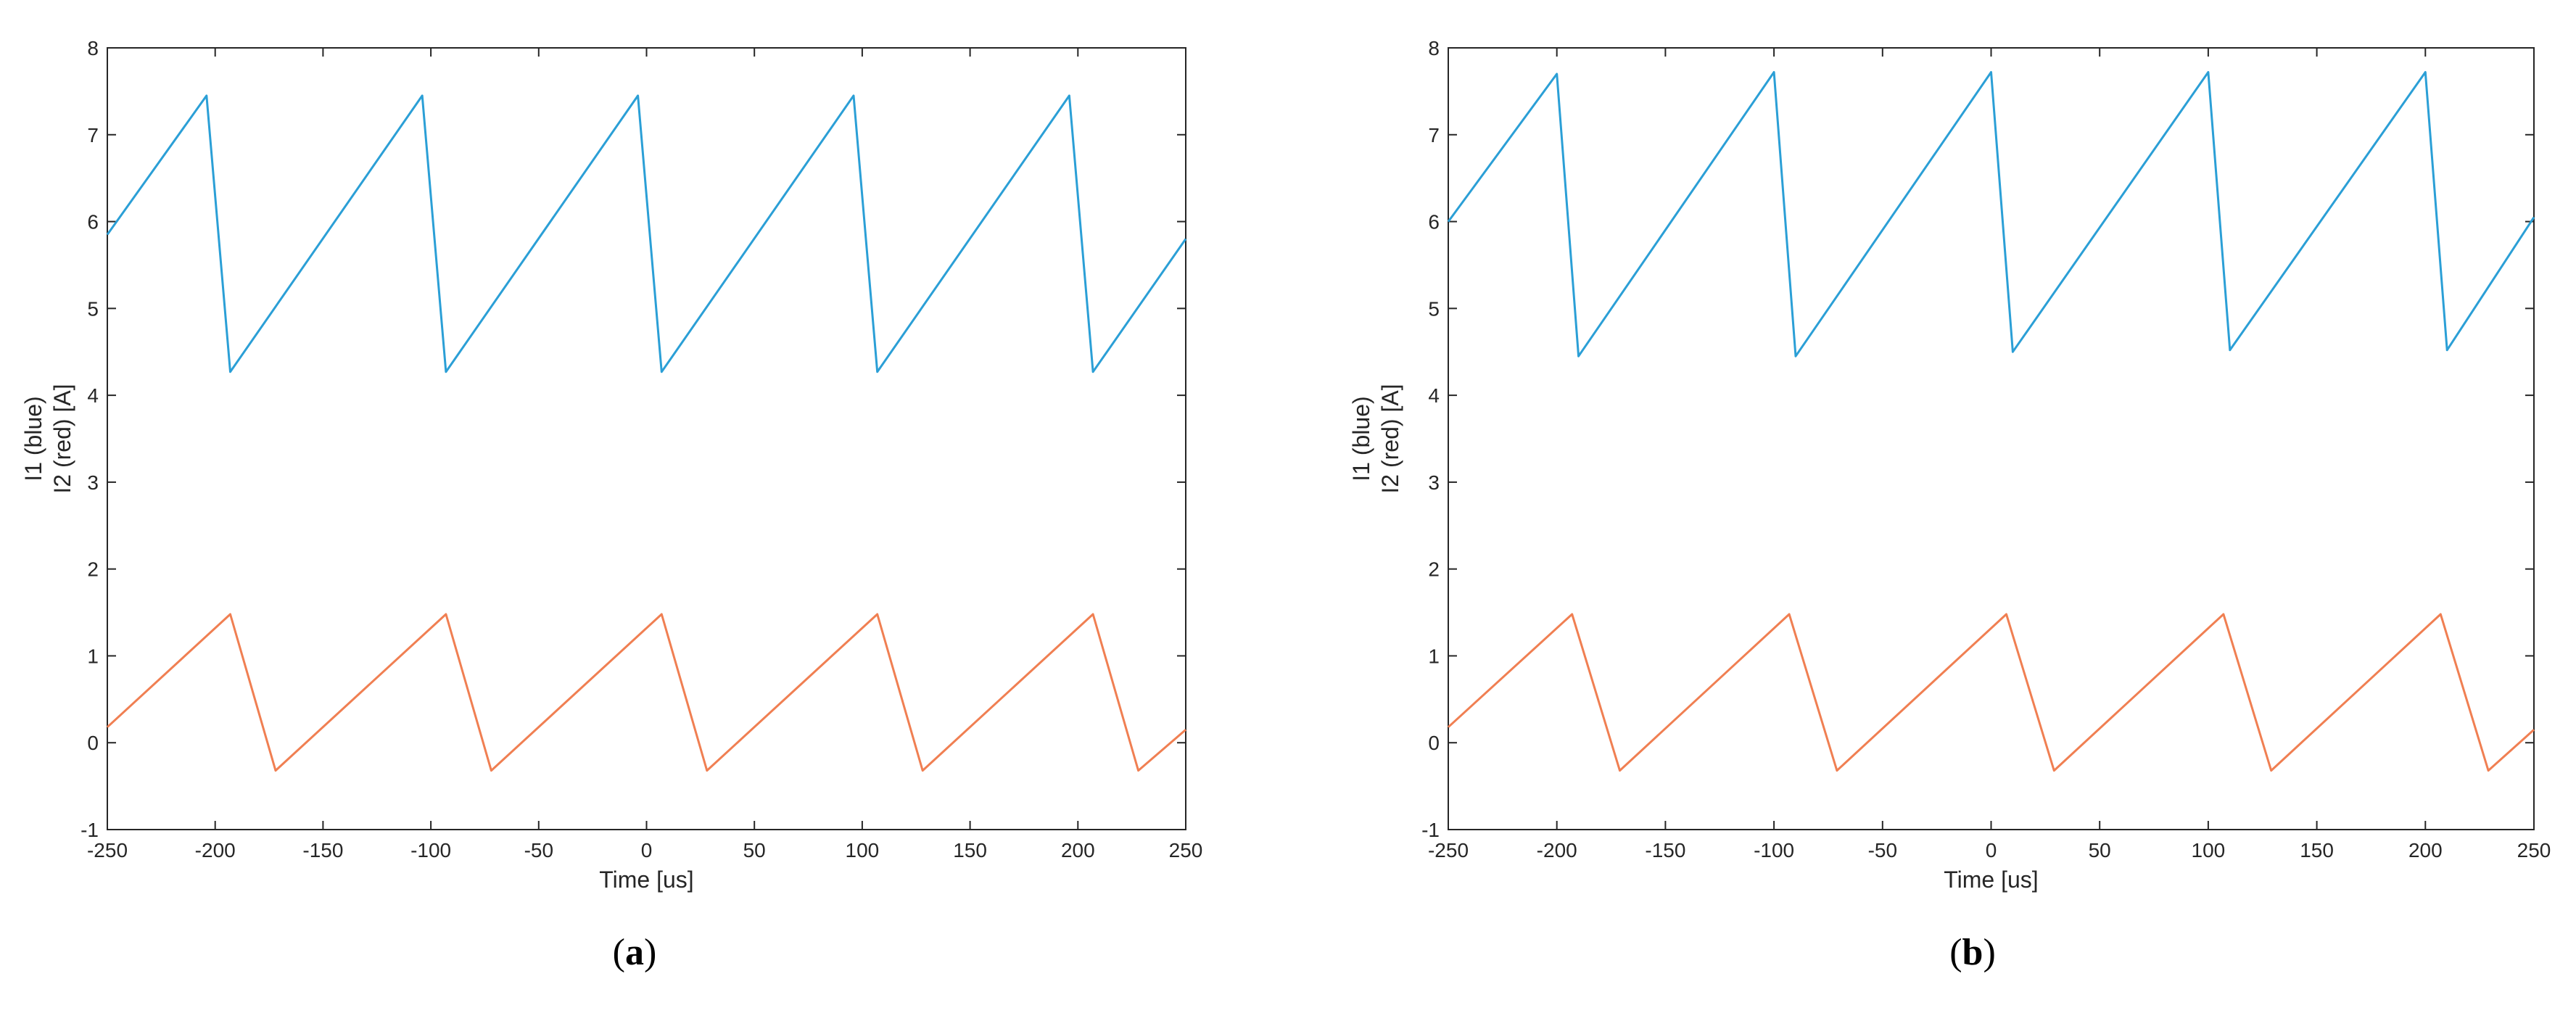 Image resolution: width=2576 pixels, height=1029 pixels. Describe the element at coordinates (1972, 952) in the screenshot. I see `panel-label: (b)` at that location.